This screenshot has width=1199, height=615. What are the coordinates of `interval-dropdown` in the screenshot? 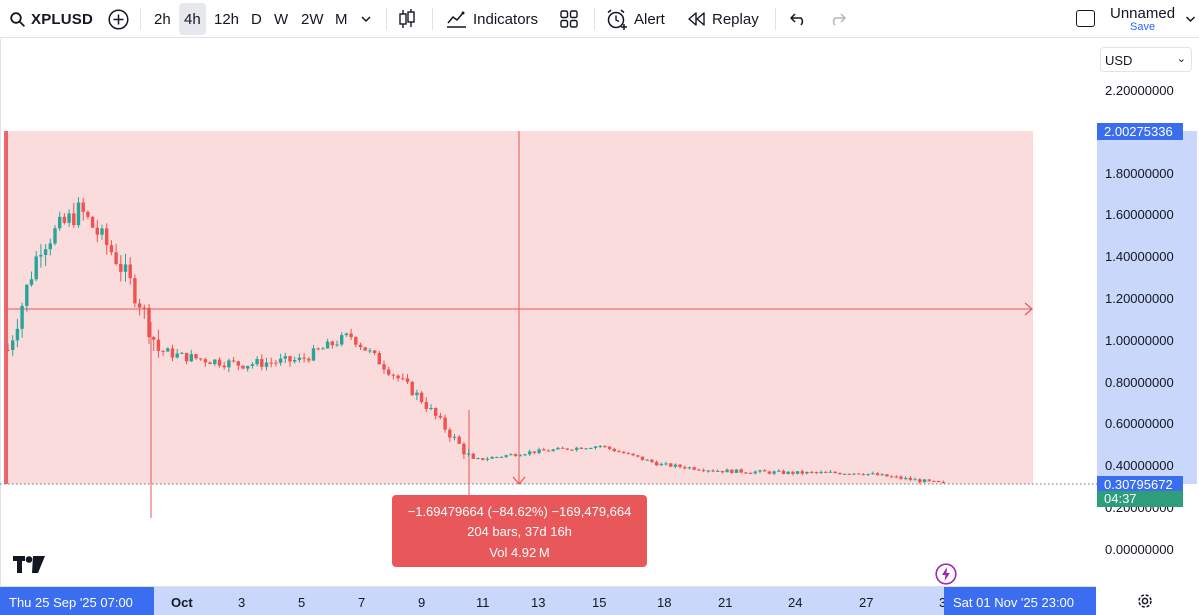 It's located at (366, 19).